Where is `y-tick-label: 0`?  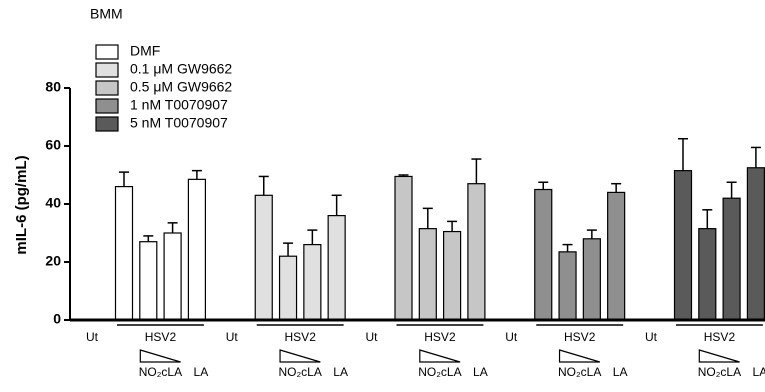
y-tick-label: 0 is located at coordinates (57, 319).